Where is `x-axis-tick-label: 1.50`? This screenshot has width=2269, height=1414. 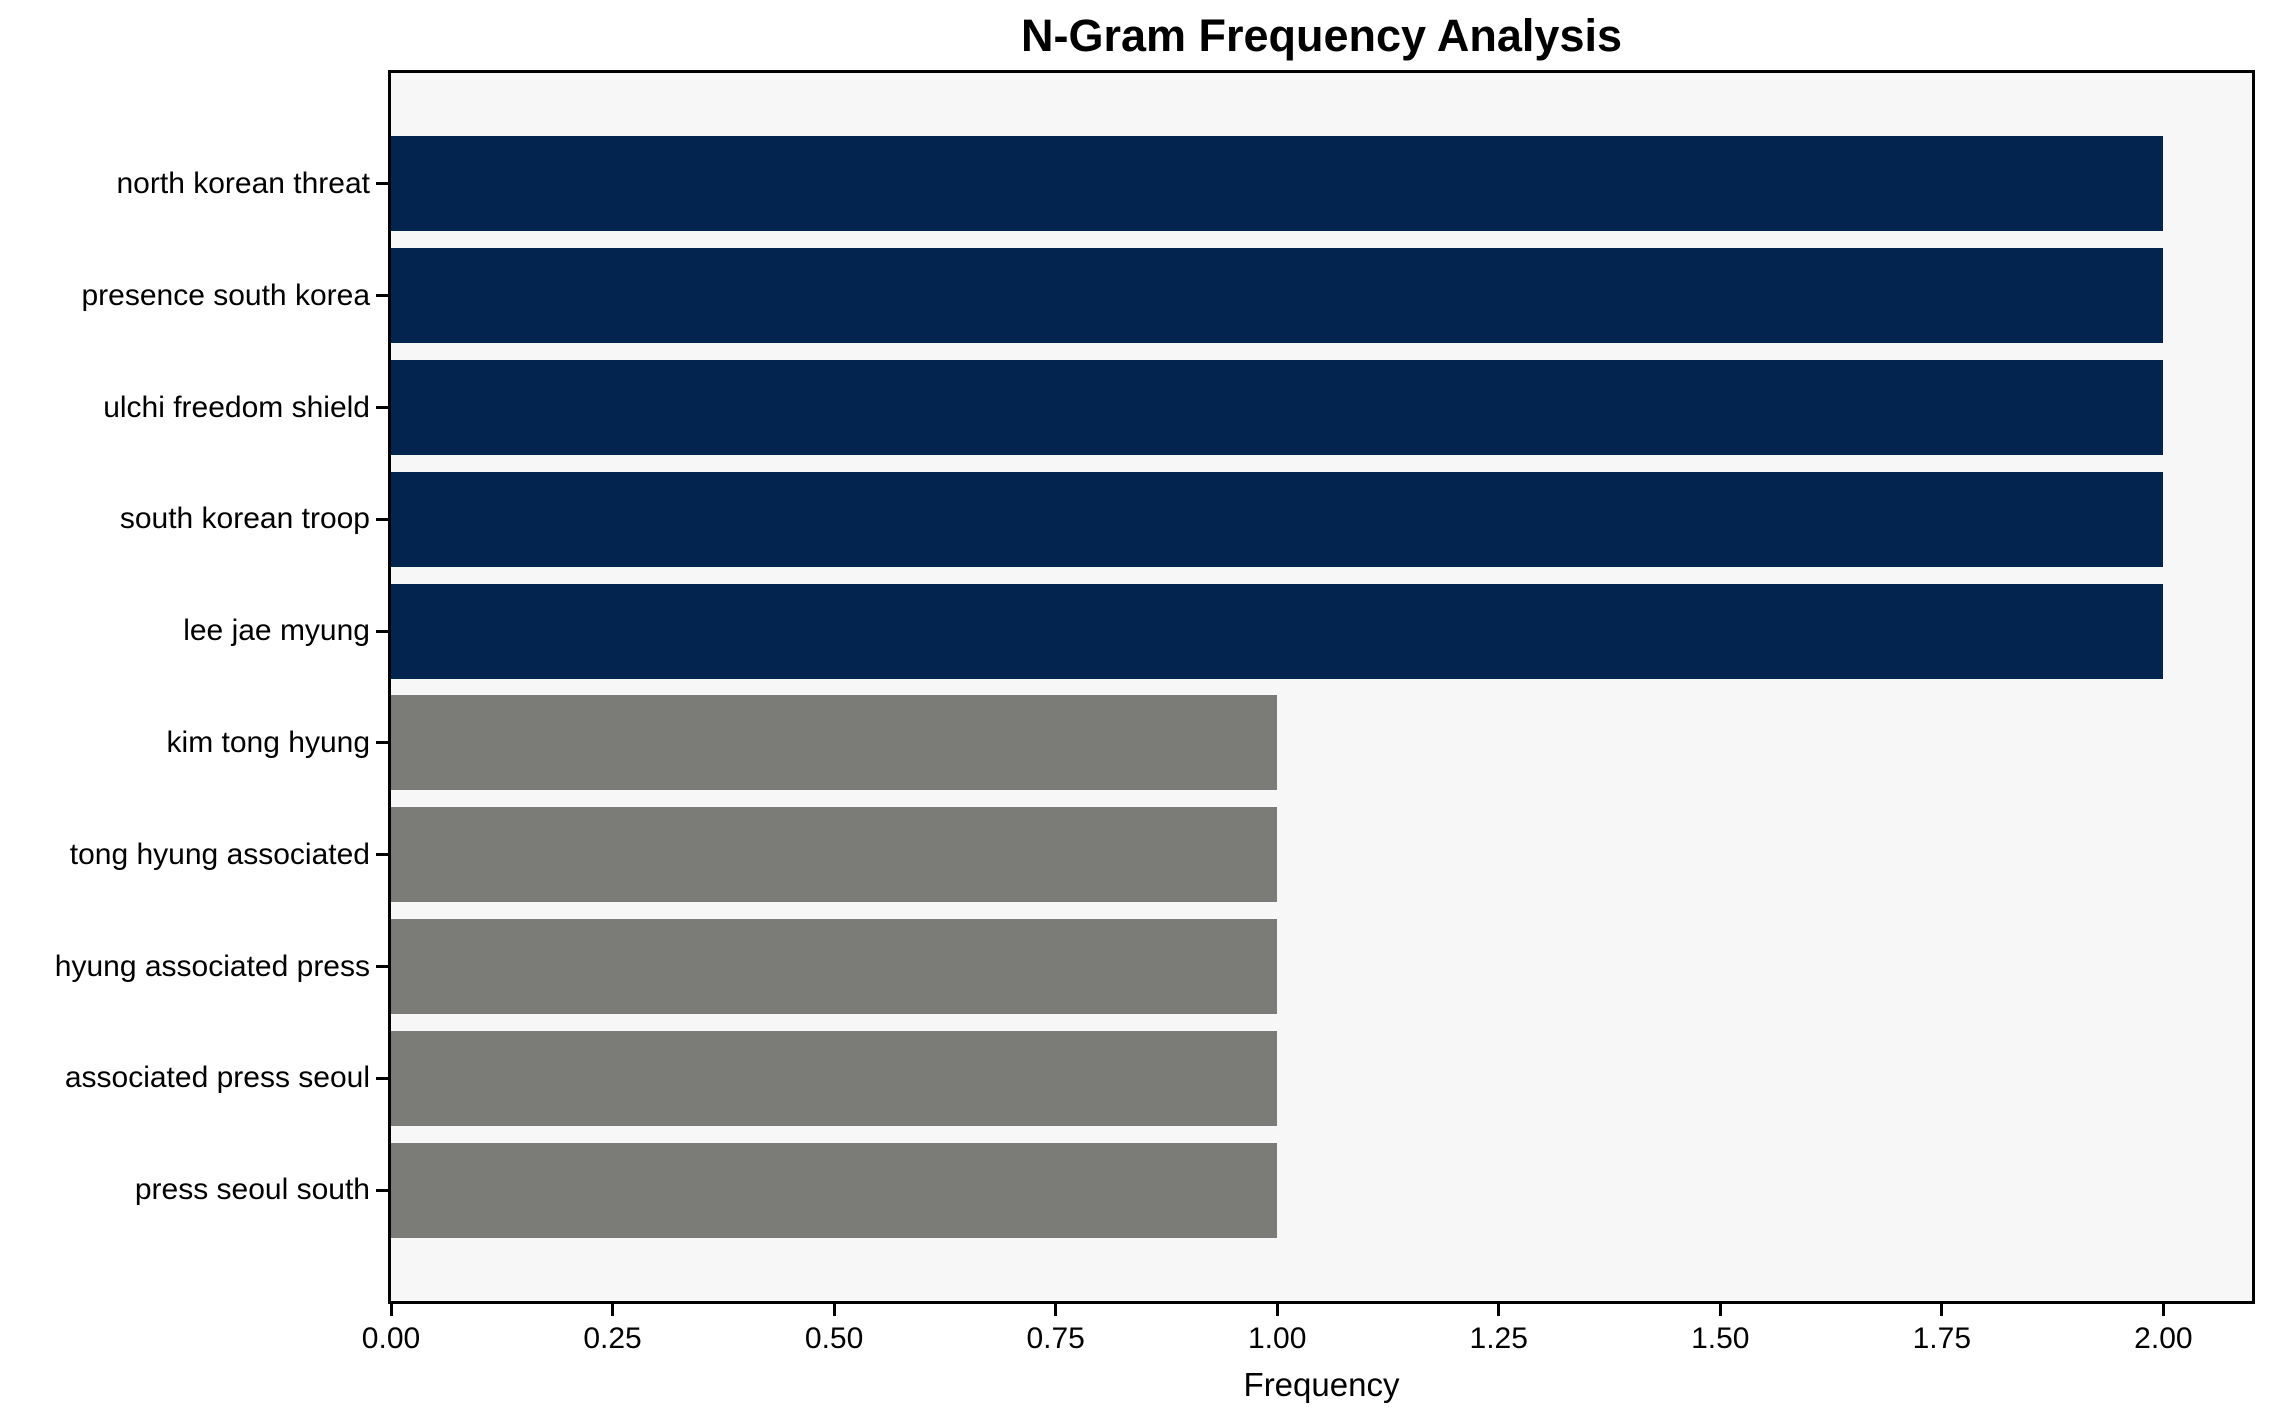 x-axis-tick-label: 1.50 is located at coordinates (1720, 1338).